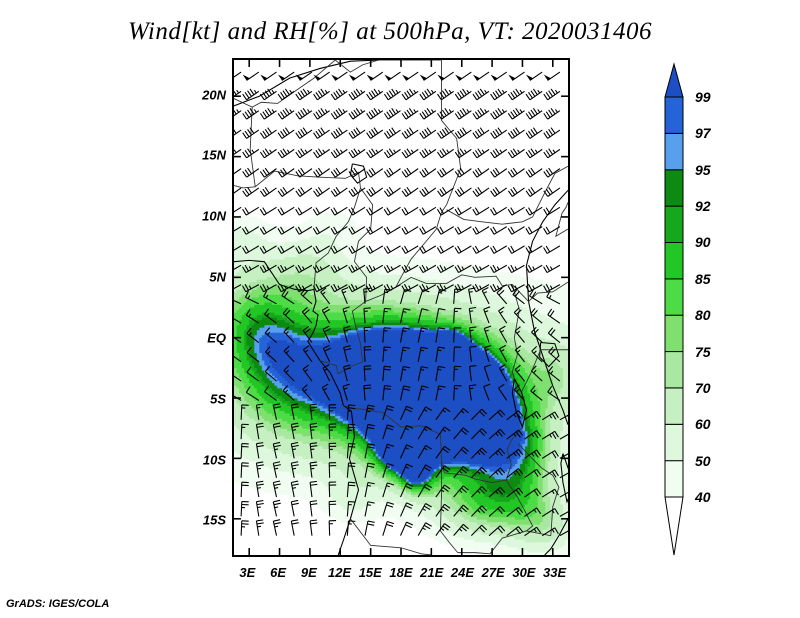  What do you see at coordinates (703, 497) in the screenshot?
I see `colorbar-tick-label: 40` at bounding box center [703, 497].